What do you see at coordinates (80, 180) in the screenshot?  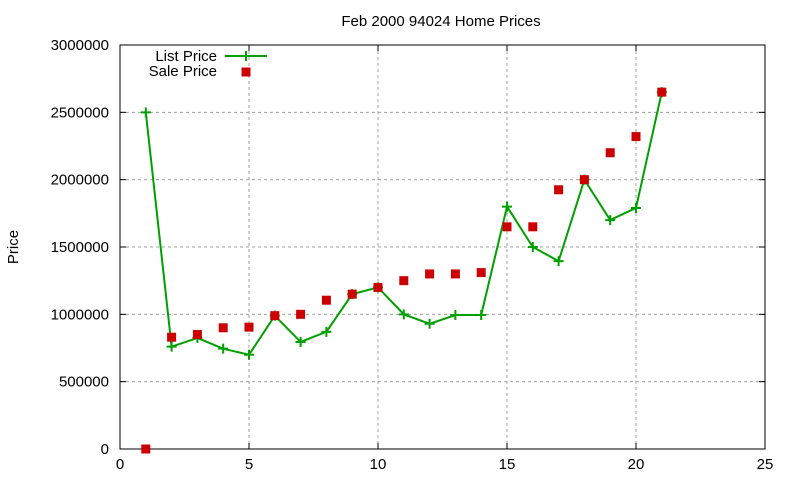 I see `y-tick-label: 2000000` at bounding box center [80, 180].